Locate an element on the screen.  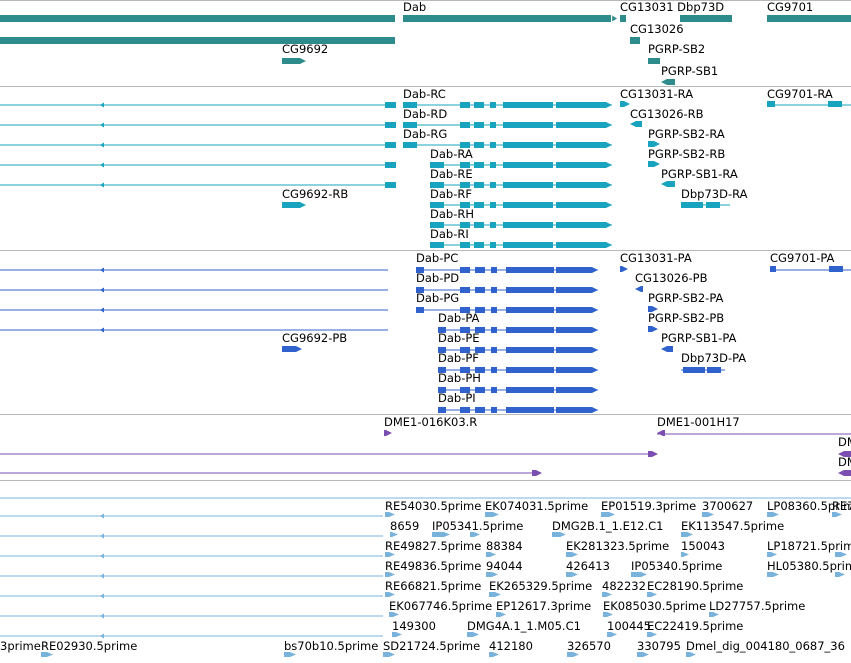
est-ip05341-label: IP05341.5prime is located at coordinates (478, 526).